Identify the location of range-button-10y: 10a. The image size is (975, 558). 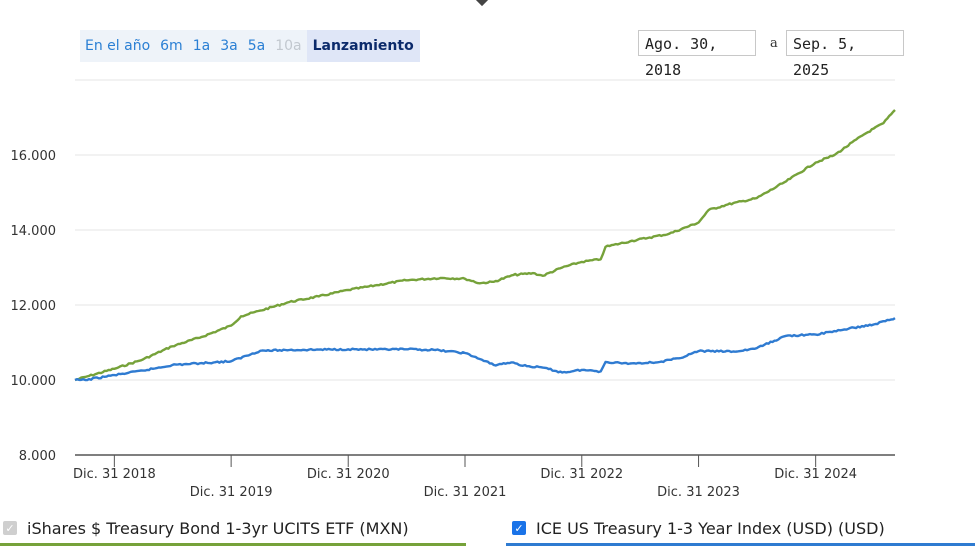
(288, 46).